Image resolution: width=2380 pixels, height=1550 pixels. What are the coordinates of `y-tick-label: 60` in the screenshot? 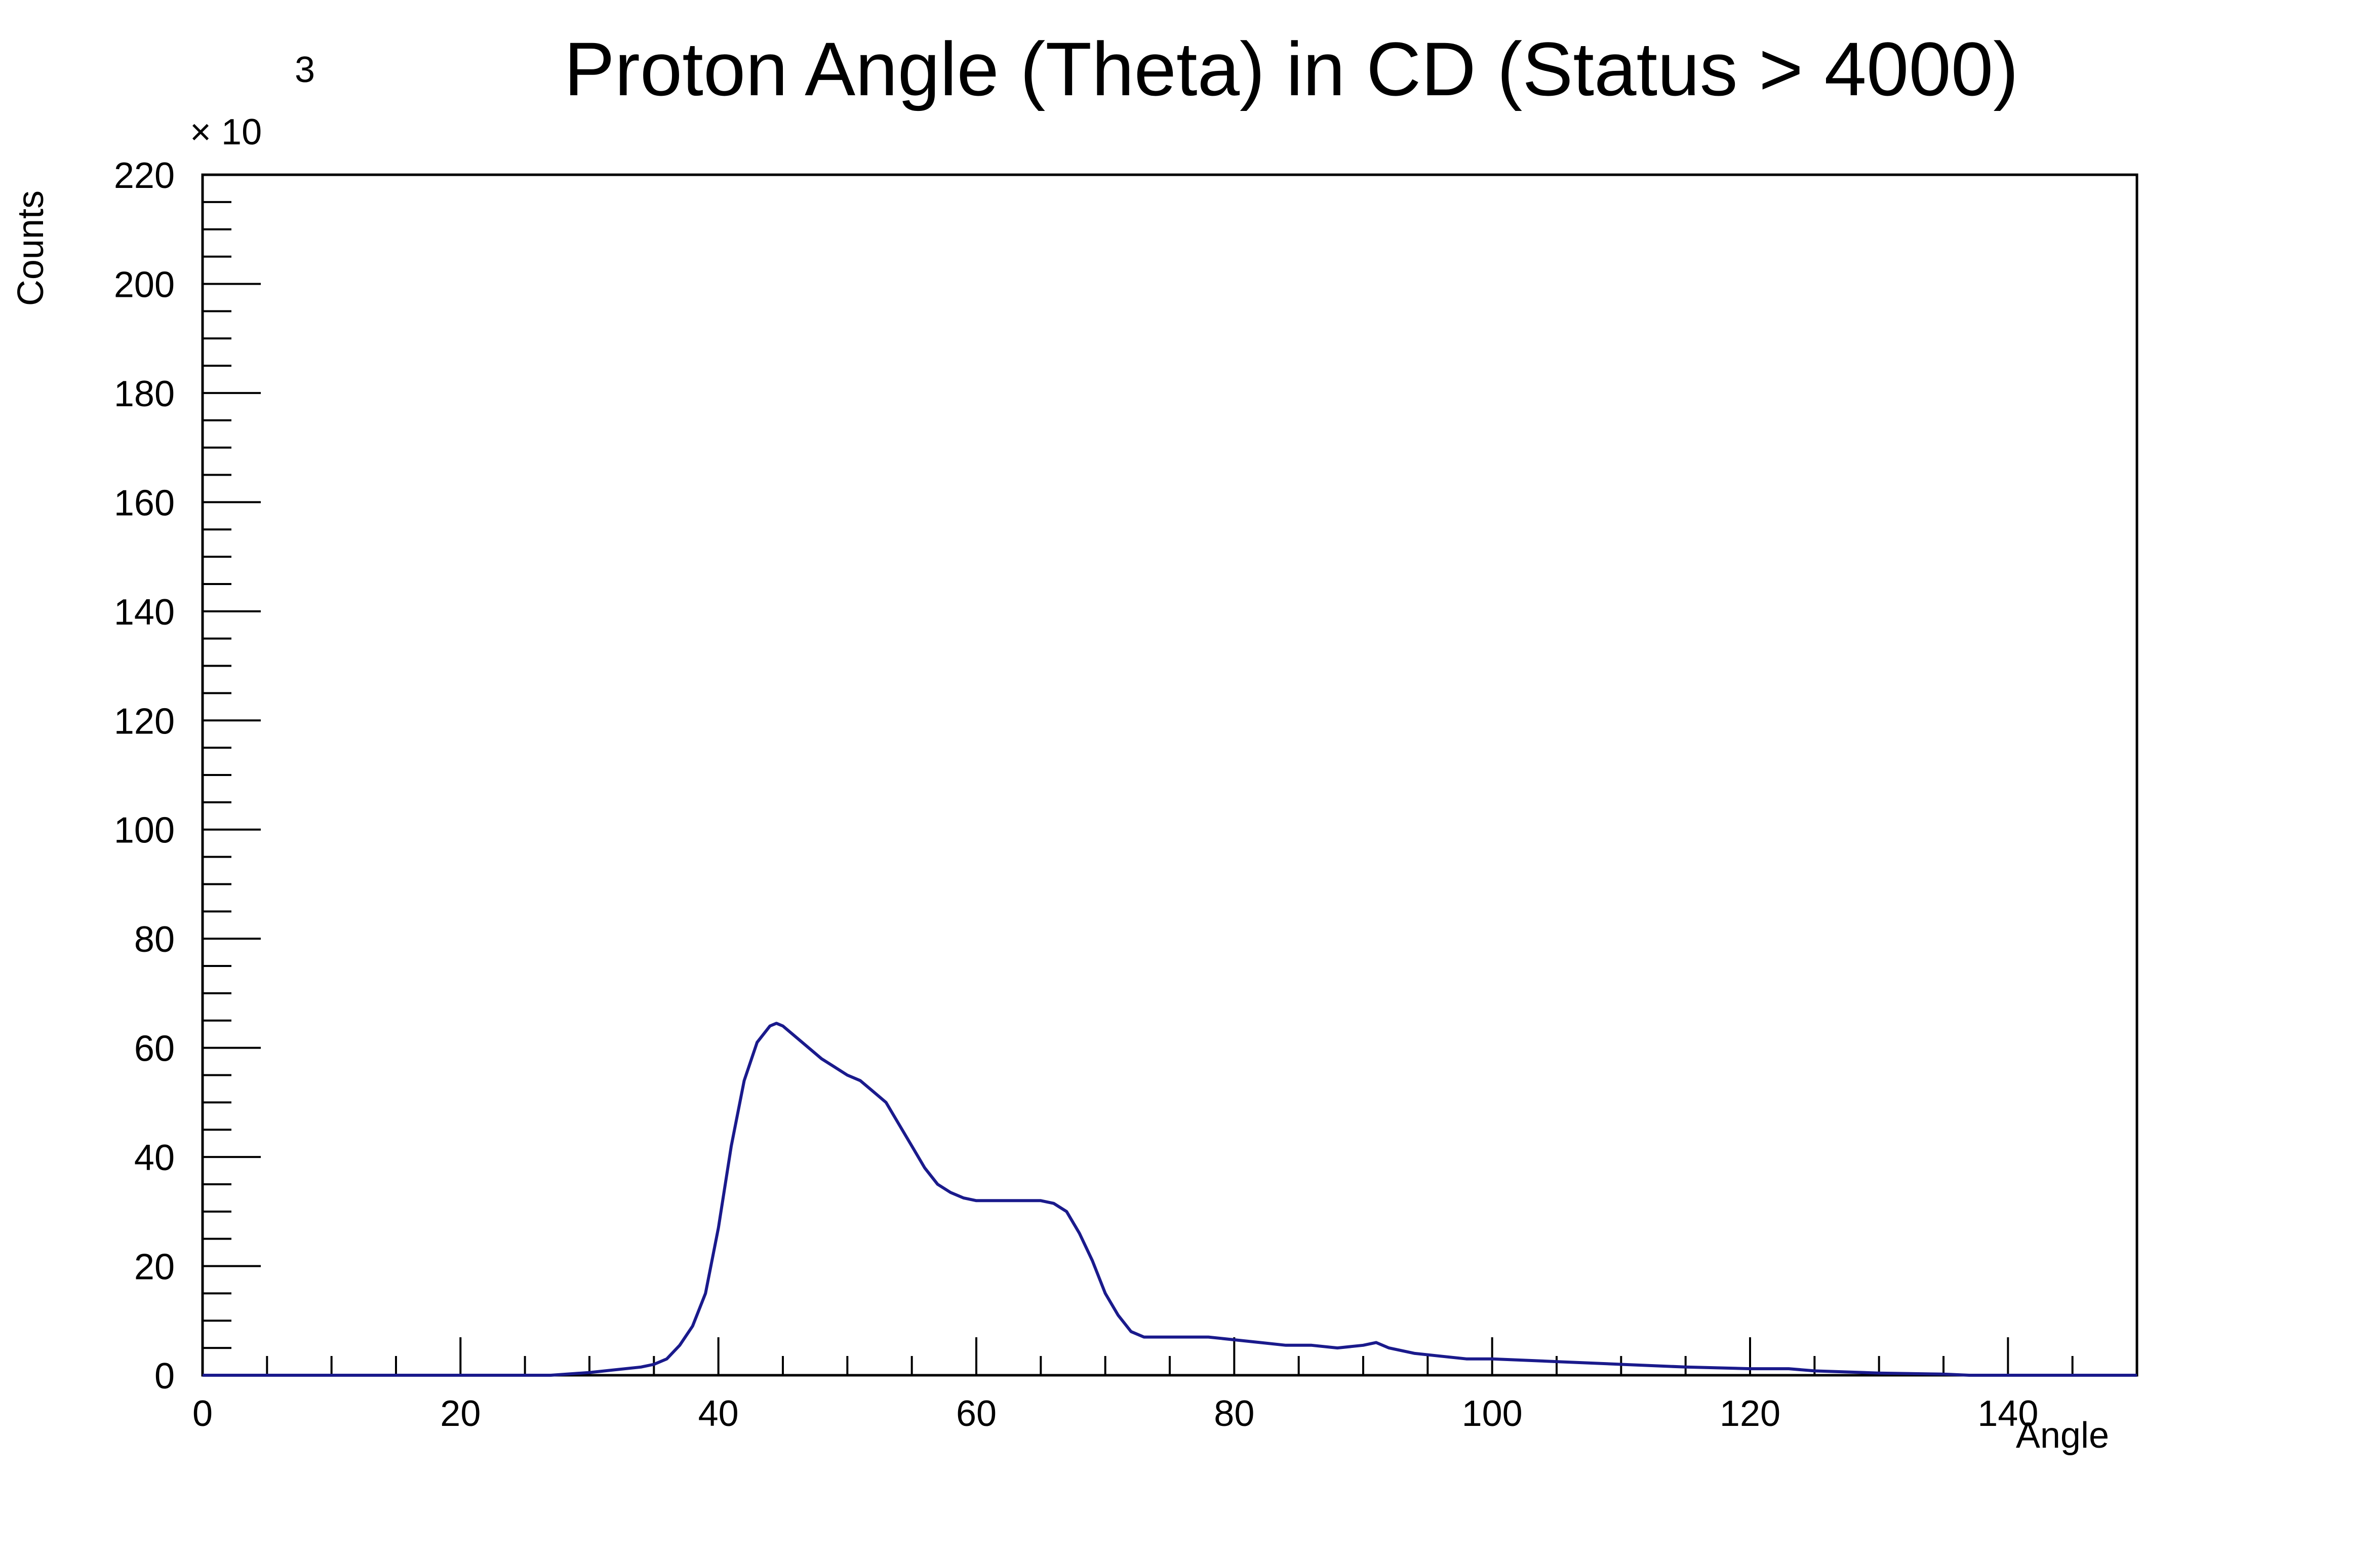 It's located at (154, 1049).